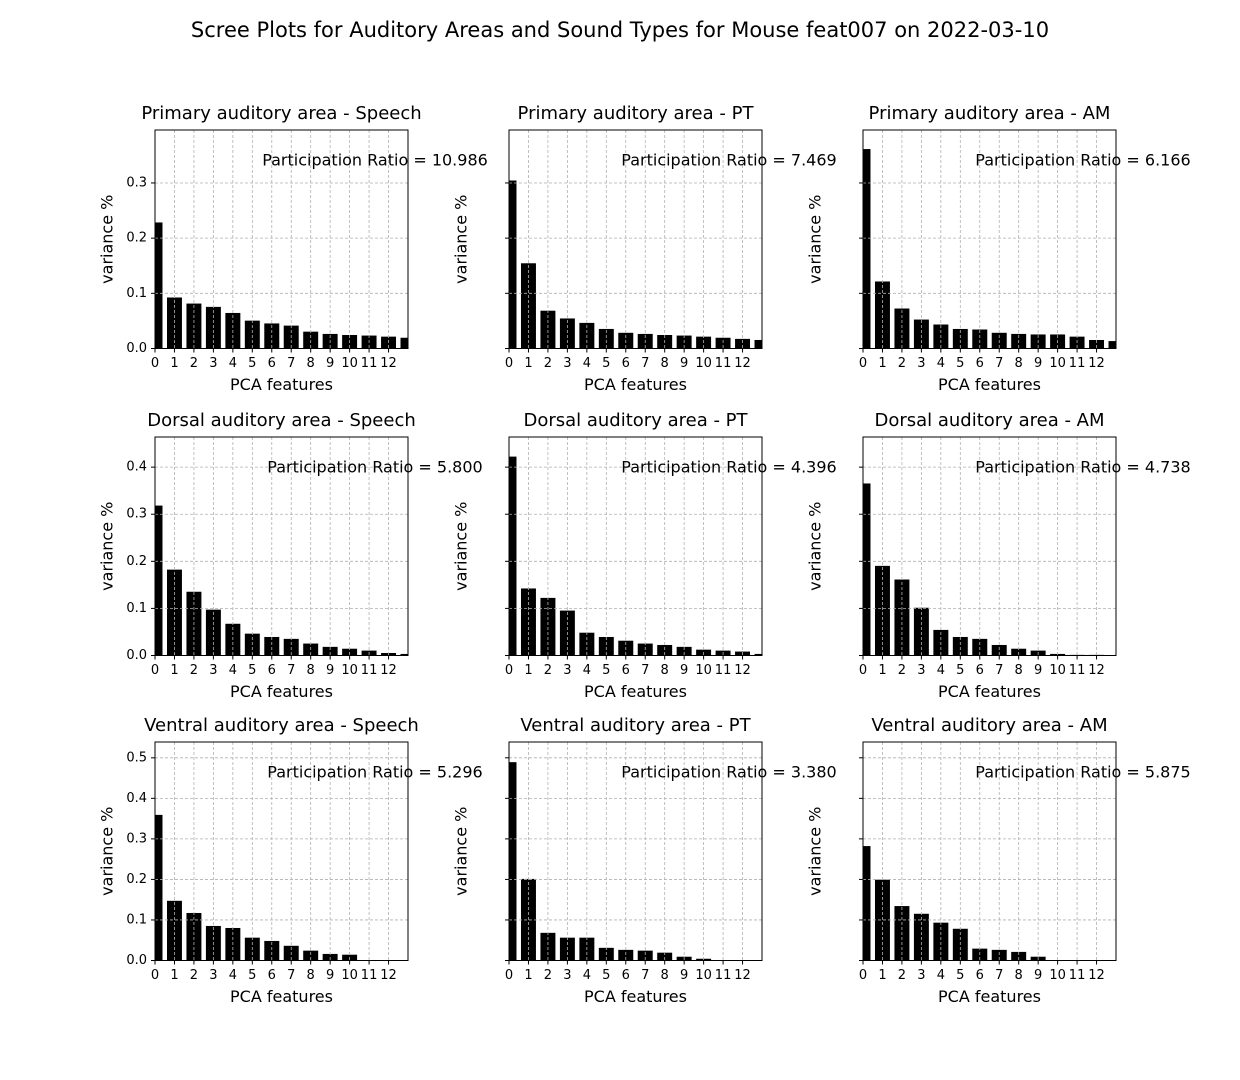 The width and height of the screenshot is (1240, 1080). Describe the element at coordinates (1082, 772) in the screenshot. I see `annotation: Participation Ratio = 5.875` at that location.